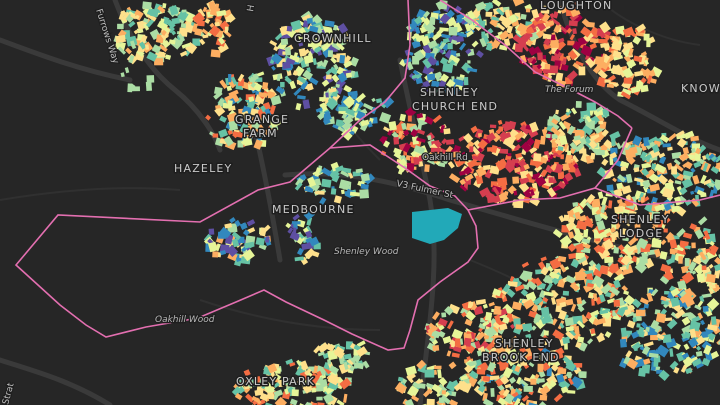 This screenshot has height=405, width=720. I want to click on place-label-shenley-church-end-line2: CHURCH END, so click(455, 106).